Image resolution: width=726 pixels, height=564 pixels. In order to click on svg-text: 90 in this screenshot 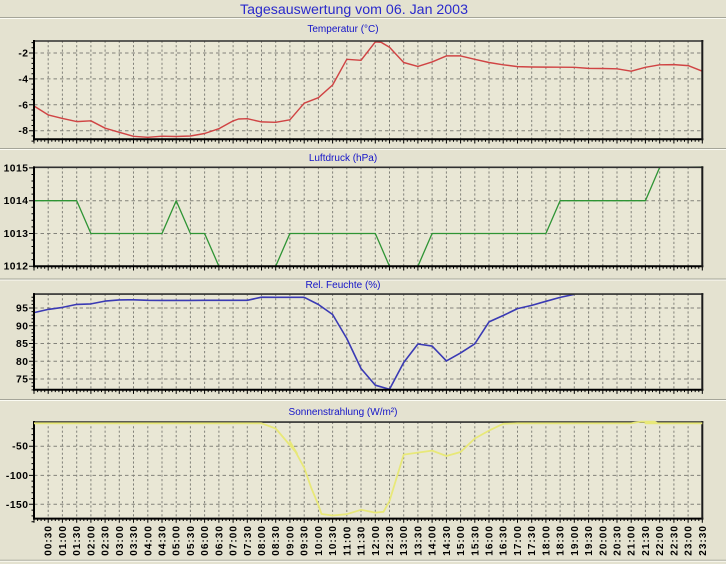, I will do `click(22, 326)`.